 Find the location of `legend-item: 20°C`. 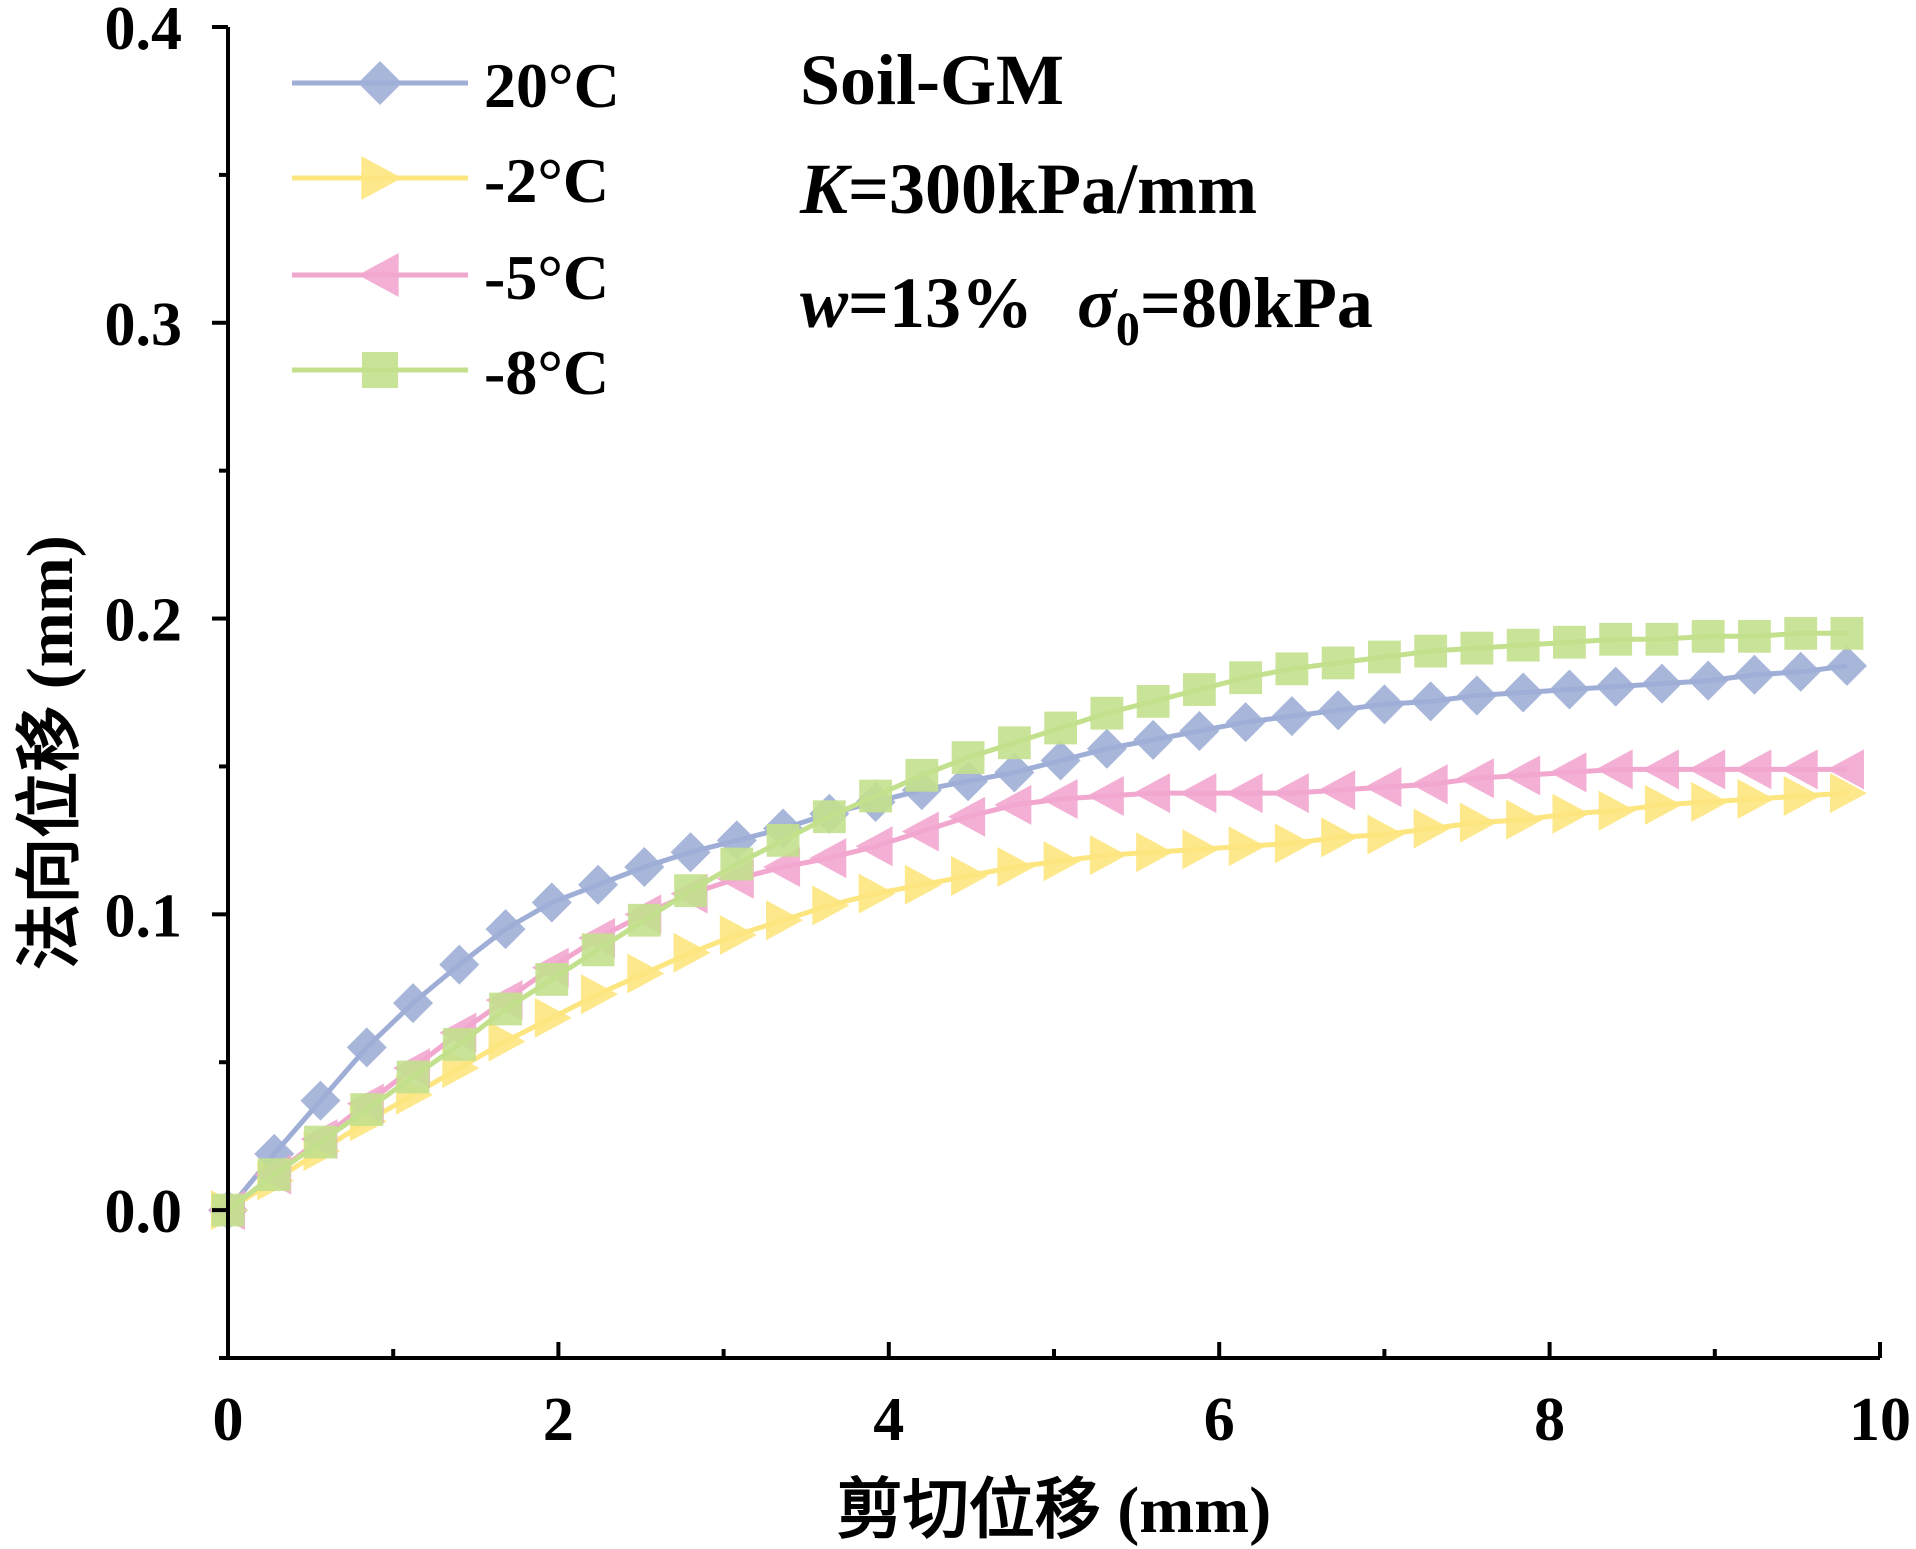

legend-item: 20°C is located at coordinates (456, 85).